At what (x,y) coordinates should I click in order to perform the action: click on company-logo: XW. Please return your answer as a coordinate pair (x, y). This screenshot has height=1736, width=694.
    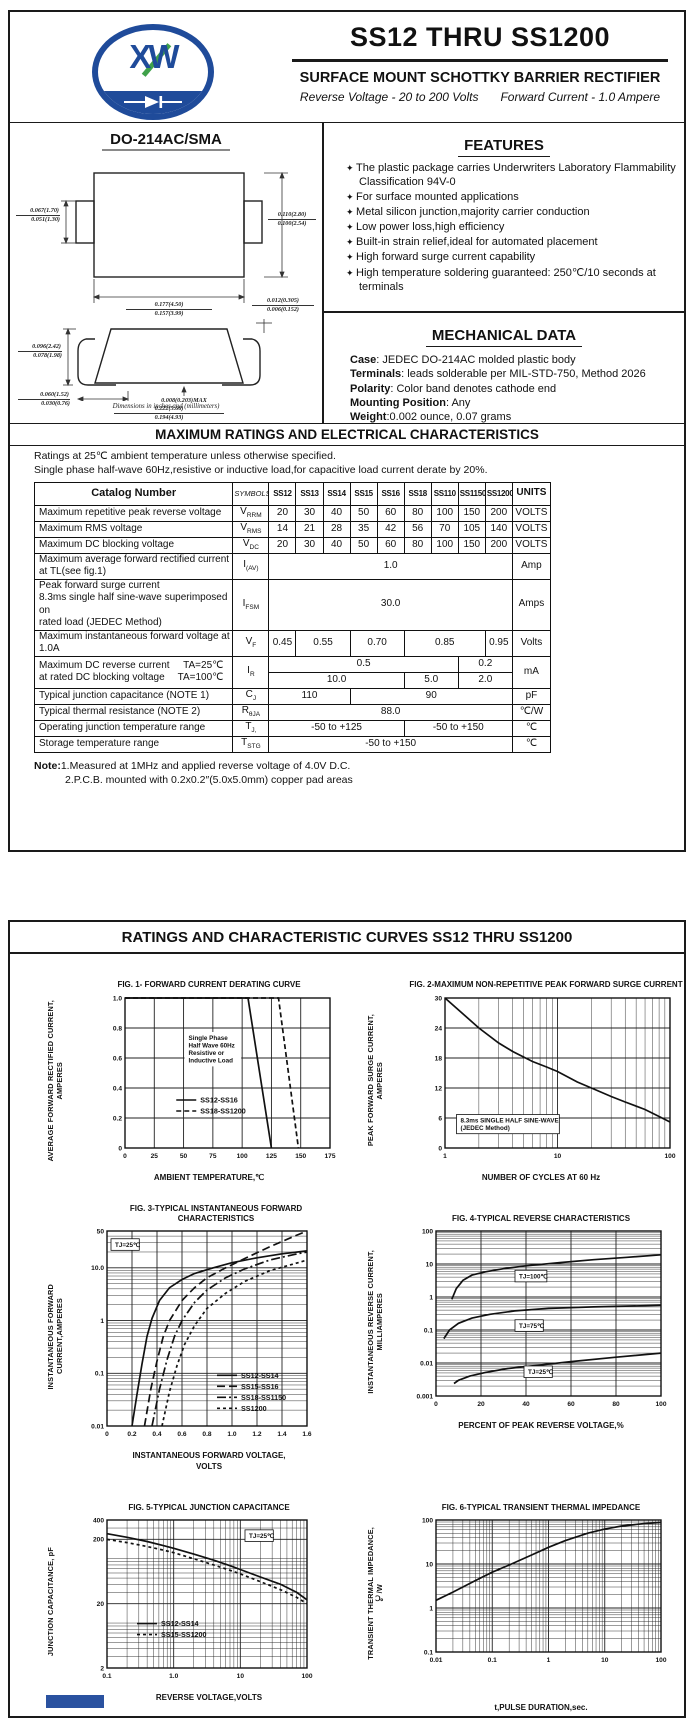
    Looking at the image, I should click on (153, 72).